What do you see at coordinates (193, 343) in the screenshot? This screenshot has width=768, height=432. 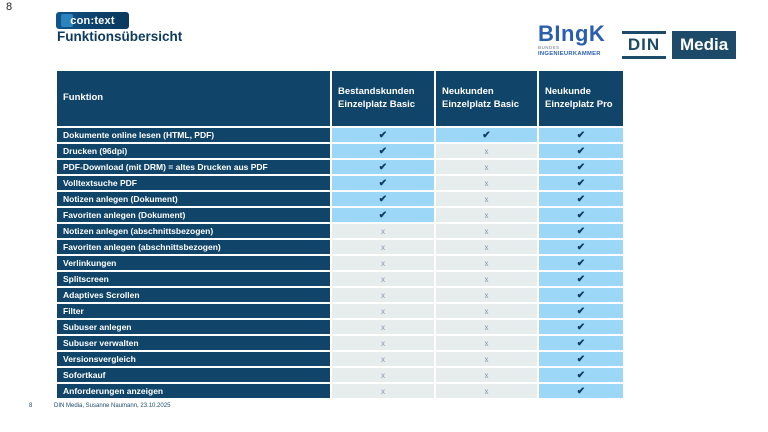 I see `feature-label: Subuser verwalten` at bounding box center [193, 343].